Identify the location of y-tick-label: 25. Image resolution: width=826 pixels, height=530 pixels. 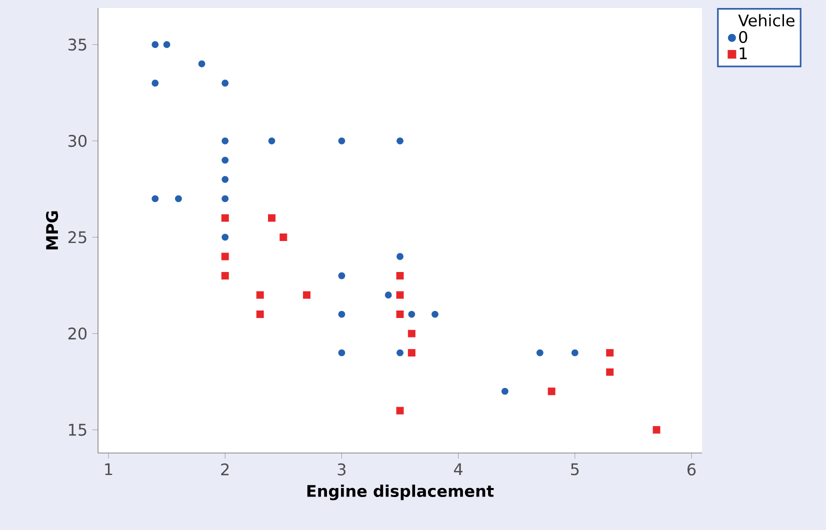
(77, 237).